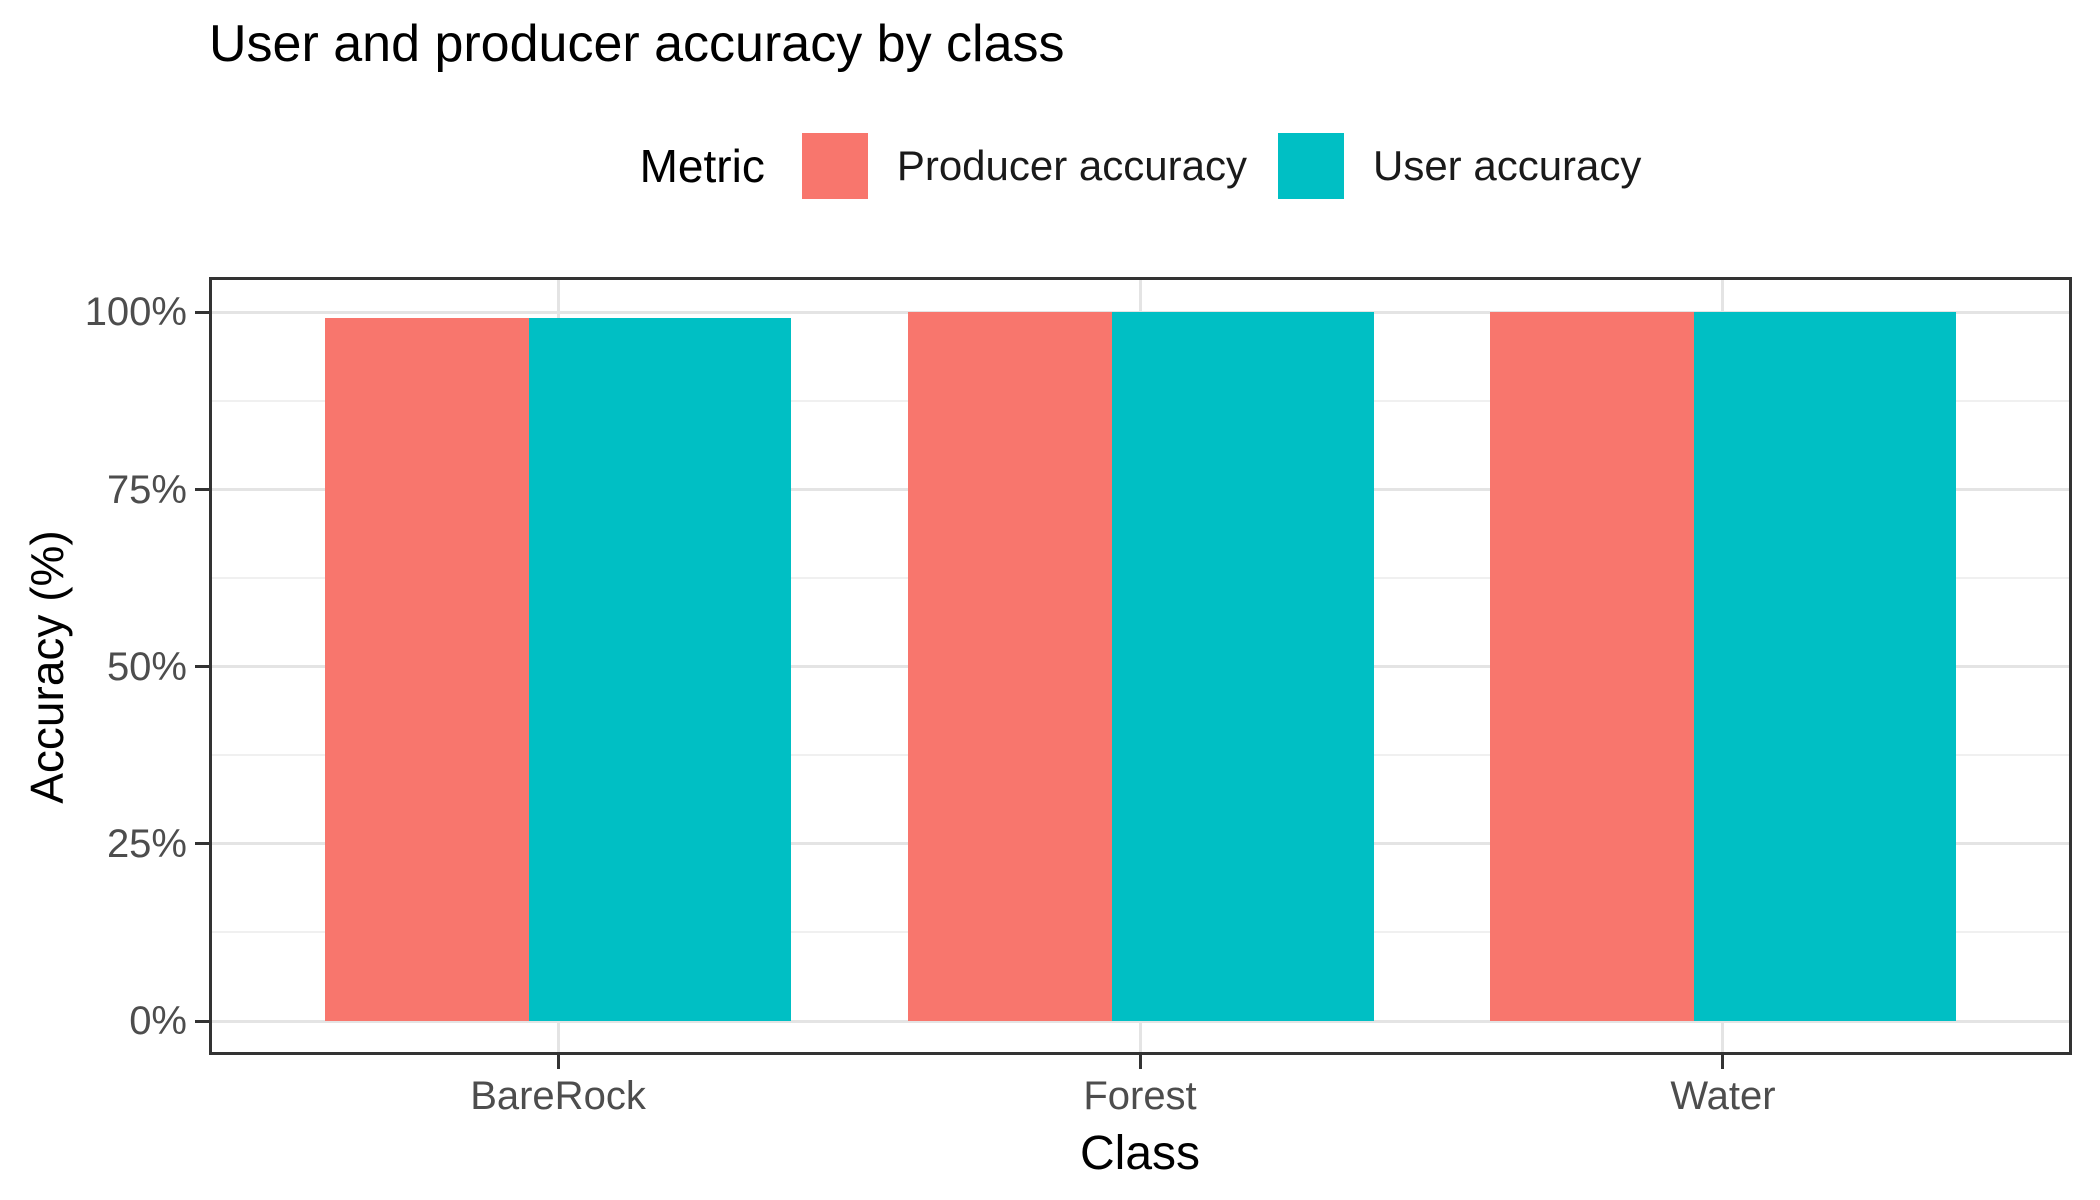 The width and height of the screenshot is (2100, 1200). What do you see at coordinates (637, 44) in the screenshot?
I see `chart-title: User and producer accuracy by class` at bounding box center [637, 44].